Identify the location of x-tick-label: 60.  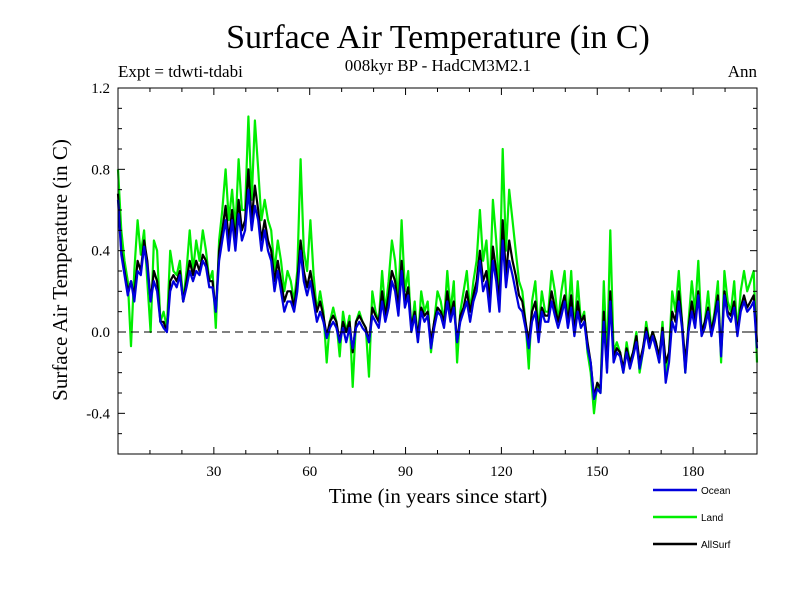
(309, 472).